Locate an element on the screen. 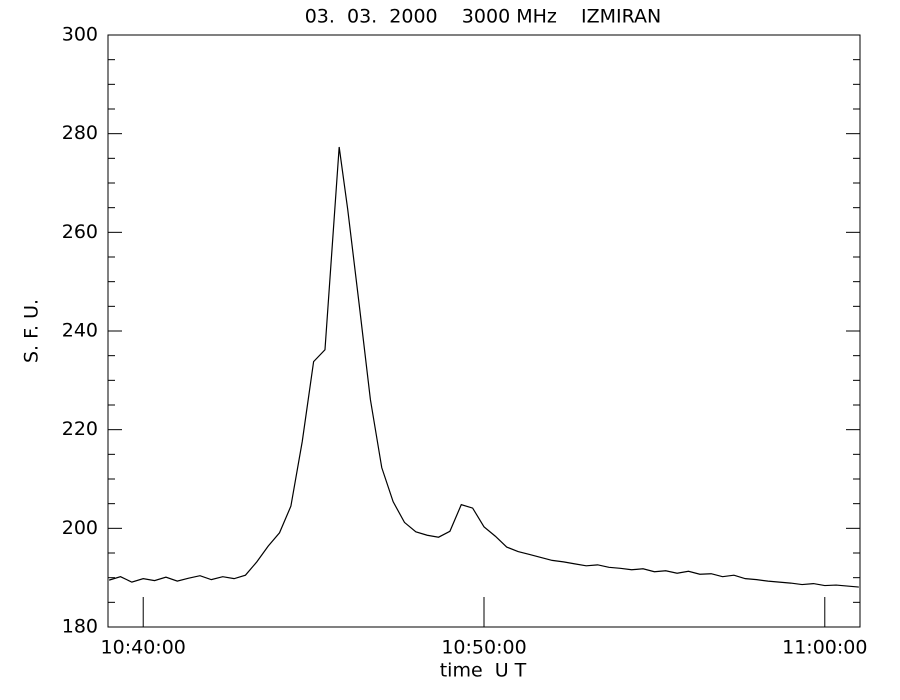 This screenshot has width=900, height=700. y-tick-label: 280 is located at coordinates (80, 133).